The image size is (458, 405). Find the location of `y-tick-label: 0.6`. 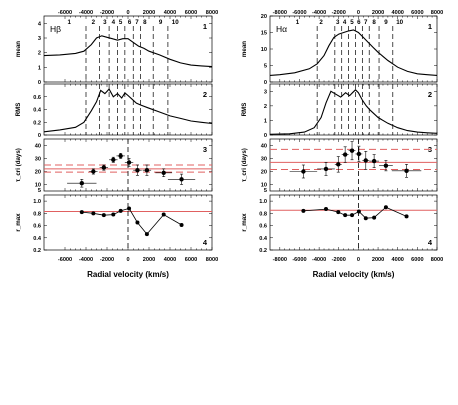

y-tick-label: 0.6 is located at coordinates (263, 227).